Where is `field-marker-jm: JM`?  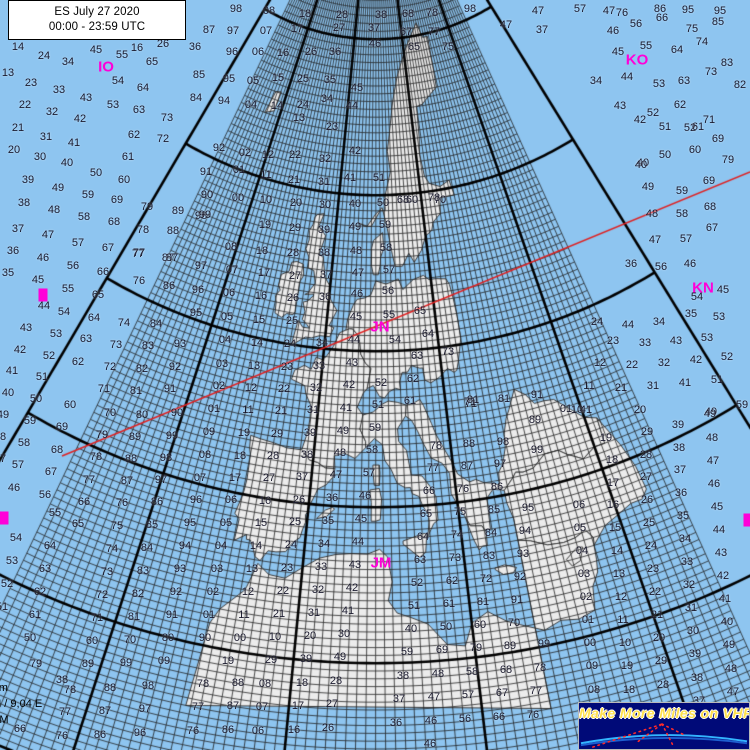 field-marker-jm: JM is located at coordinates (381, 563).